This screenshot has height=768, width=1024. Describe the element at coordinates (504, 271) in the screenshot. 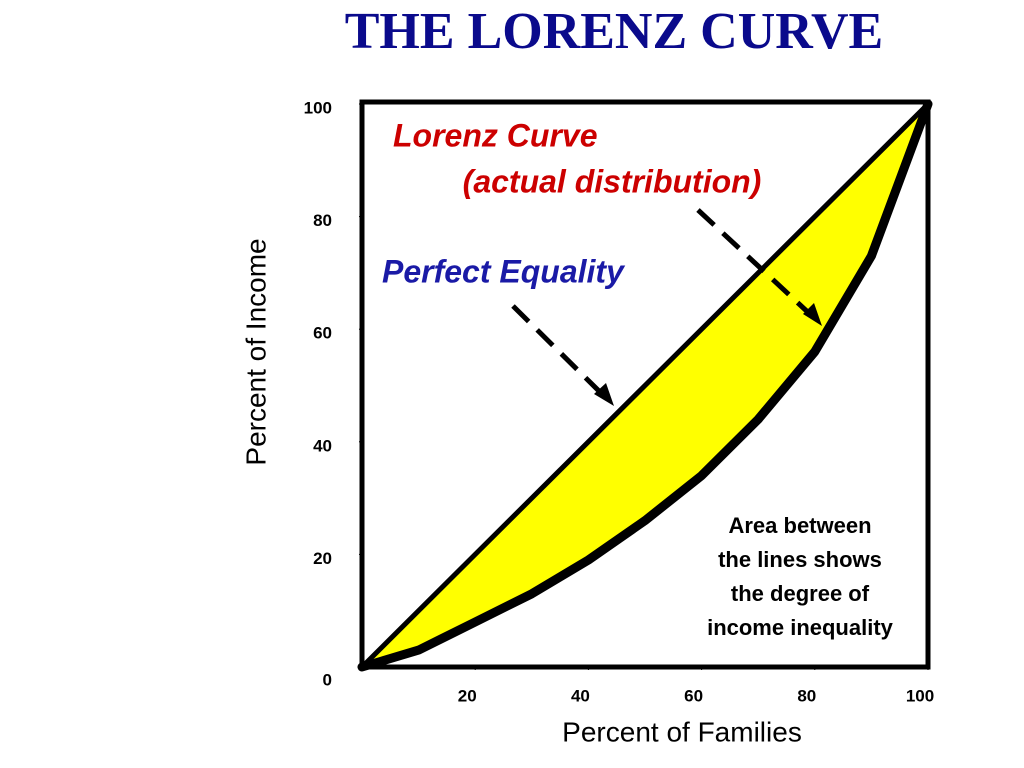

I see `series-label: Perfect Equality` at that location.